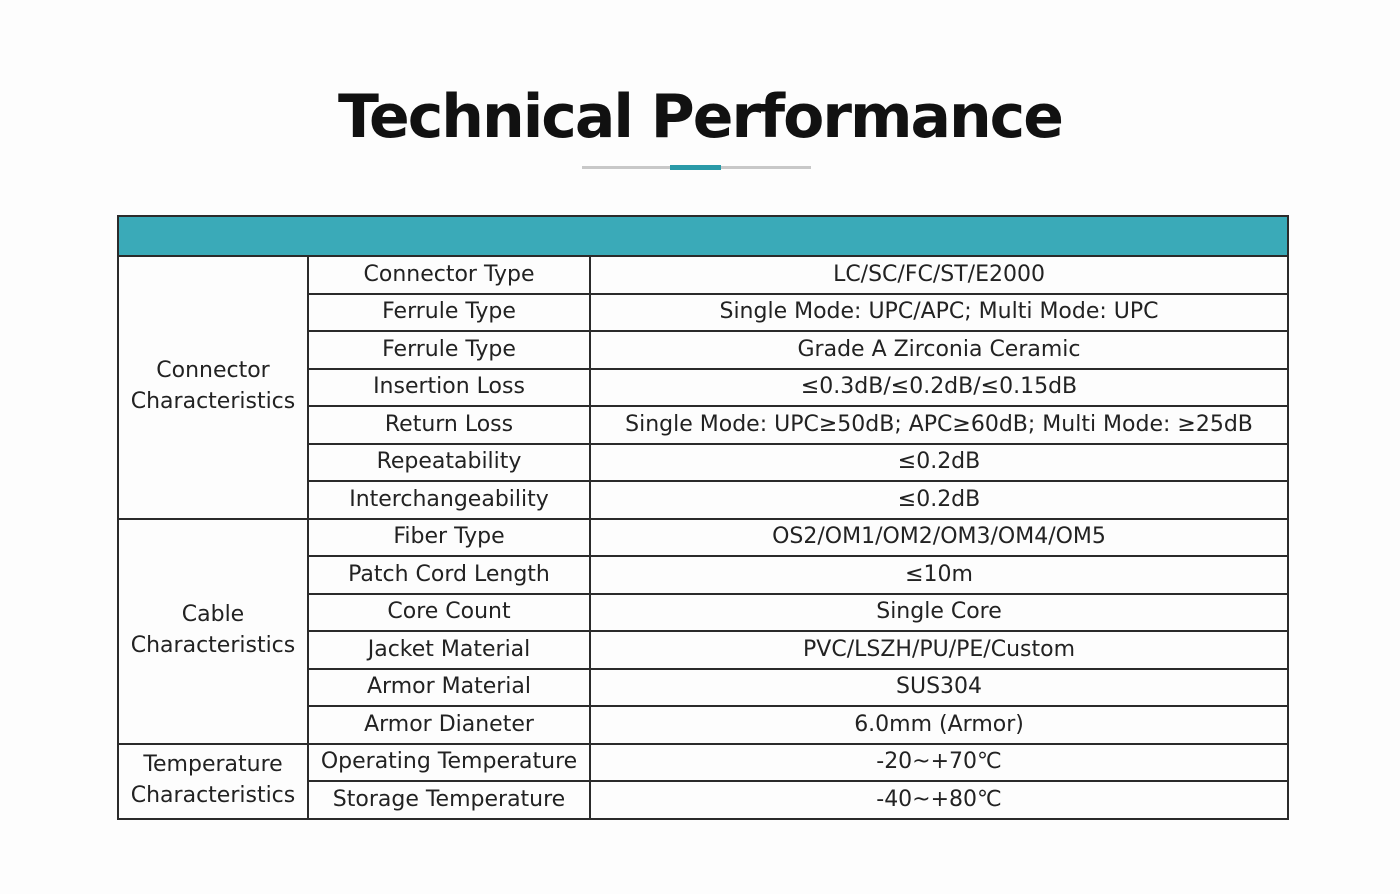 This screenshot has height=894, width=1400. Describe the element at coordinates (939, 387) in the screenshot. I see `value-cell: ≤0.3dB/≤0.2dB/≤0.15dB` at that location.